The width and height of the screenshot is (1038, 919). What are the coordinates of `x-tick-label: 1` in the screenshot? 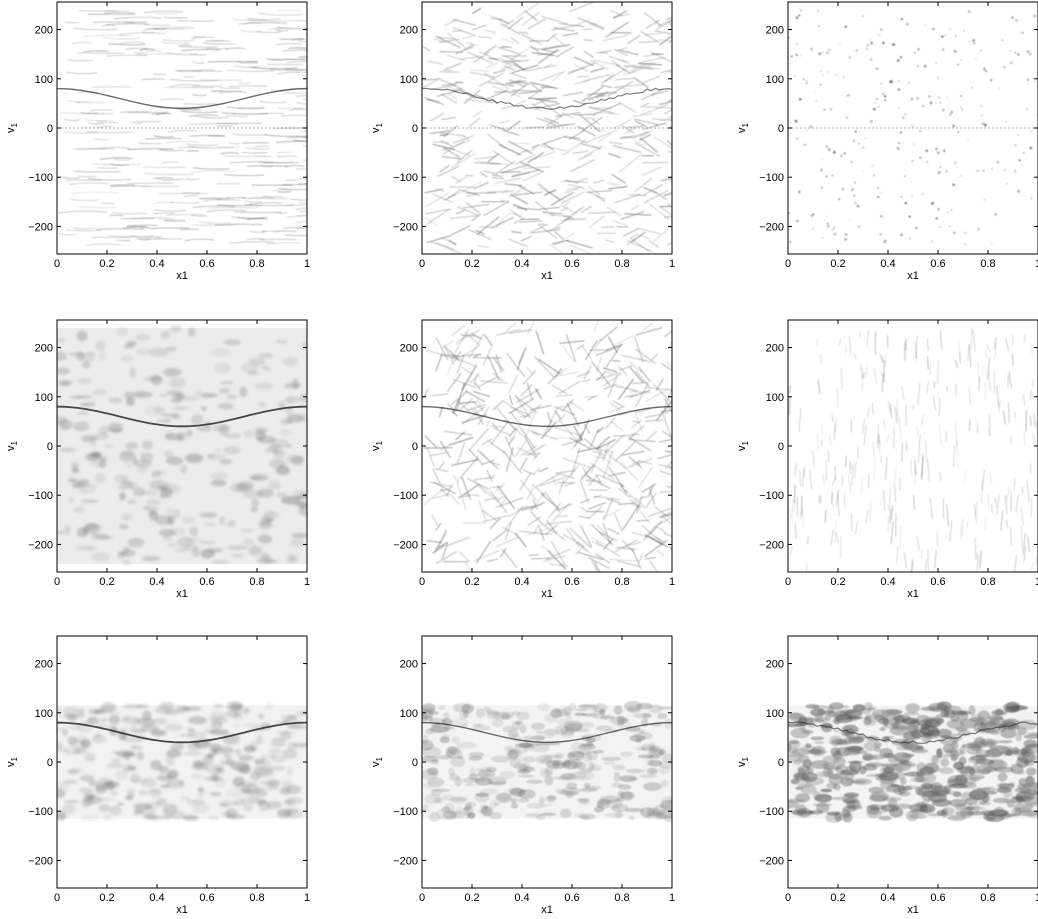 It's located at (307, 582).